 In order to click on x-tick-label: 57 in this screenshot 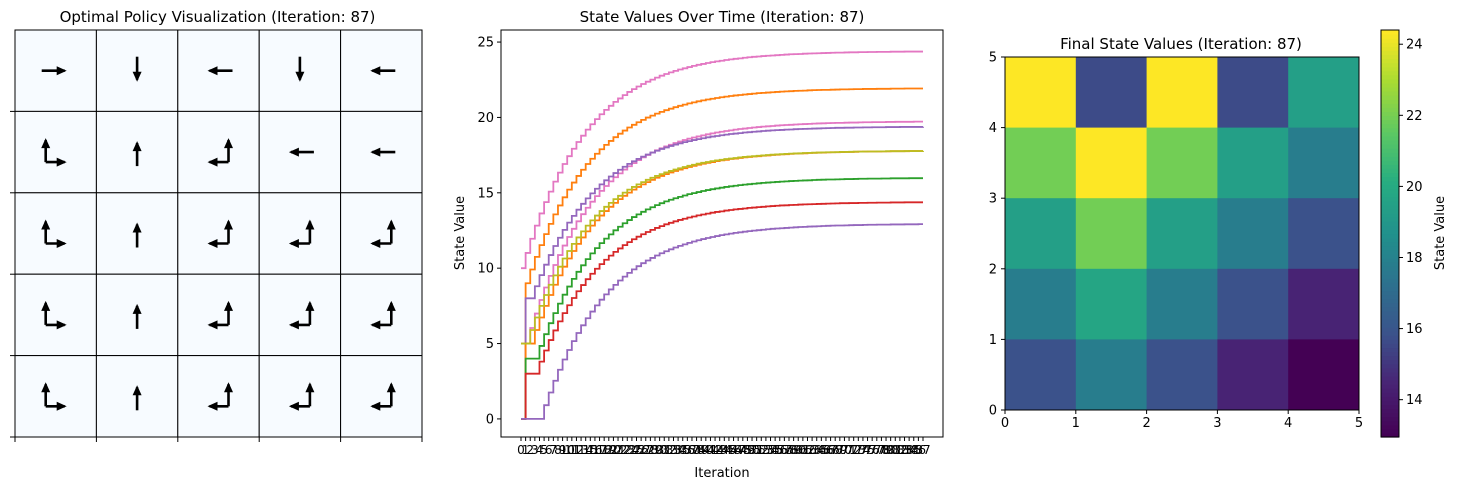, I will do `click(784, 450)`.